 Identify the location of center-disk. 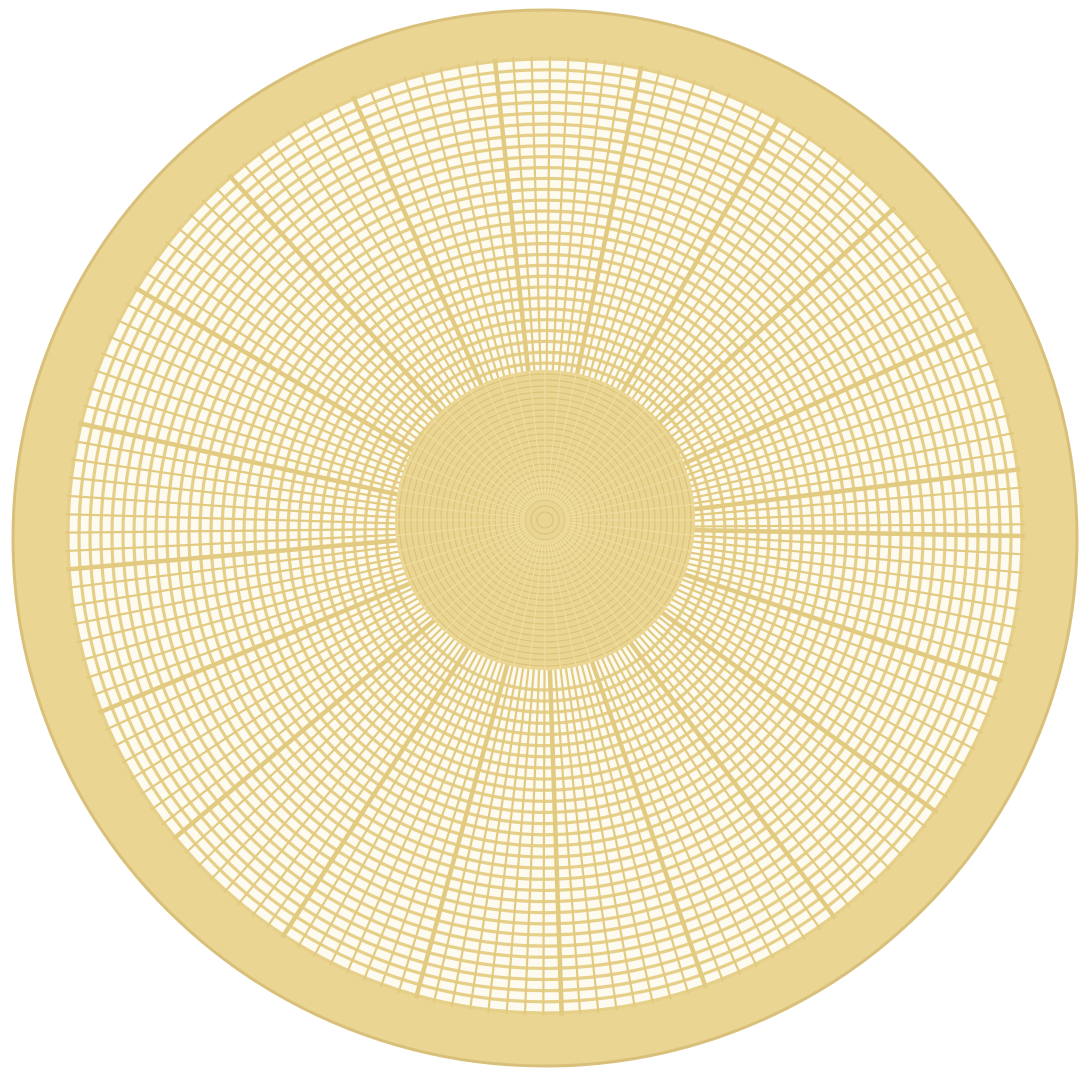
(545, 520).